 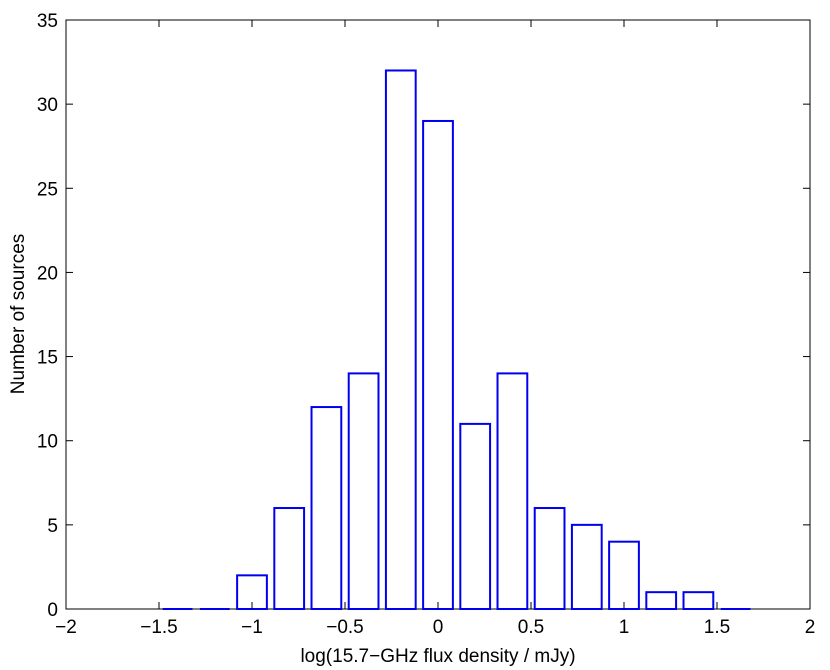 What do you see at coordinates (345, 627) in the screenshot?
I see `x-tick-label: −0.5` at bounding box center [345, 627].